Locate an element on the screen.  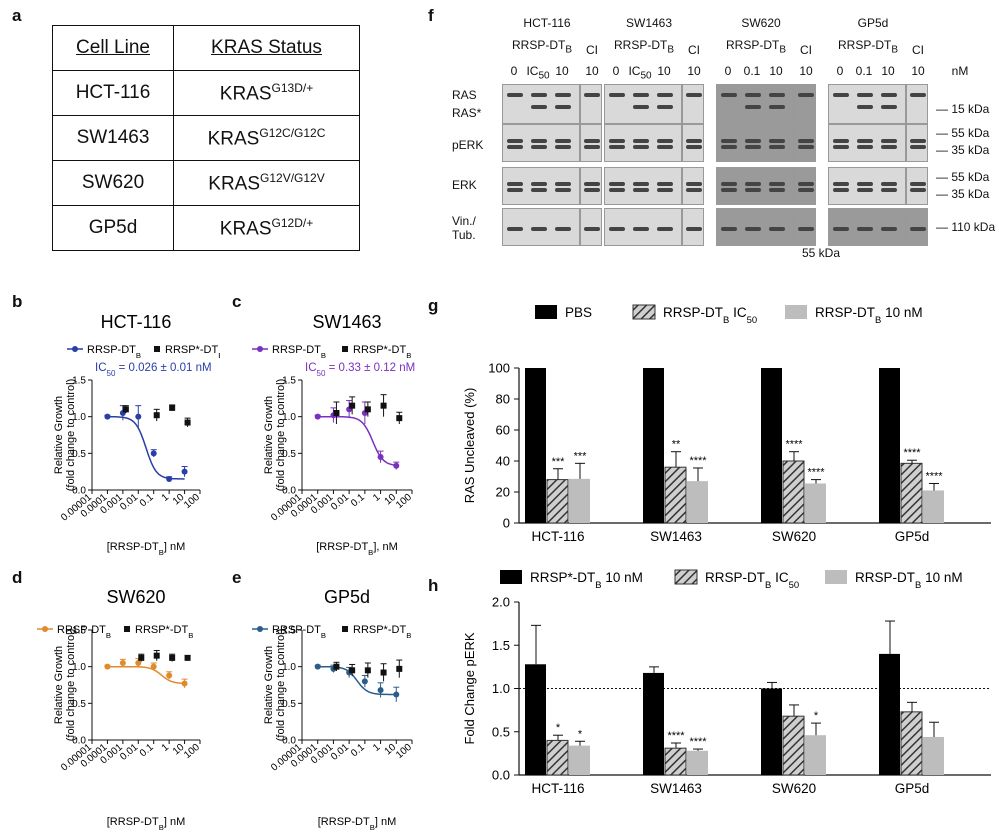
blot-unit-label: nM is located at coordinates (960, 71).